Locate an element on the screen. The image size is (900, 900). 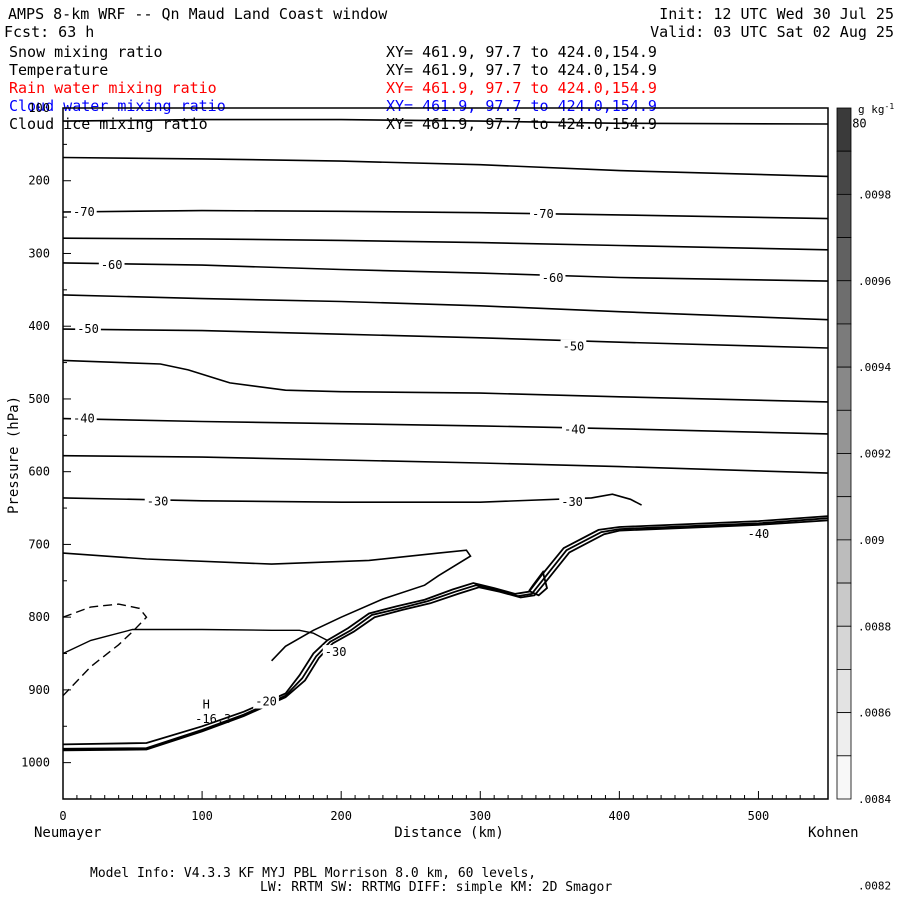
y-tick-label: 800 is located at coordinates (39, 617).